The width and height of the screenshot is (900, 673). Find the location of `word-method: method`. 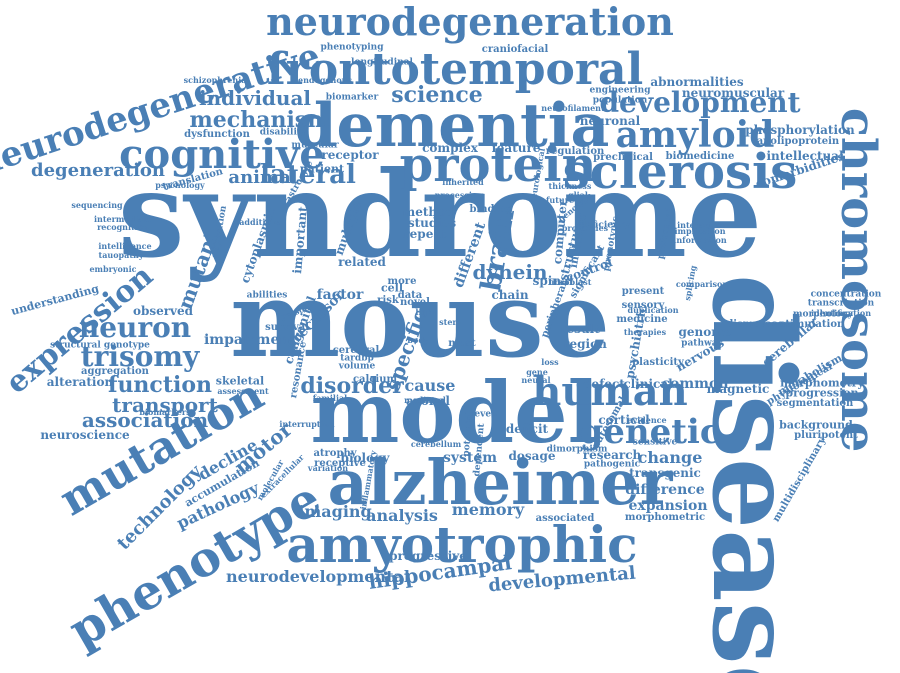

word-method: method is located at coordinates (428, 212).